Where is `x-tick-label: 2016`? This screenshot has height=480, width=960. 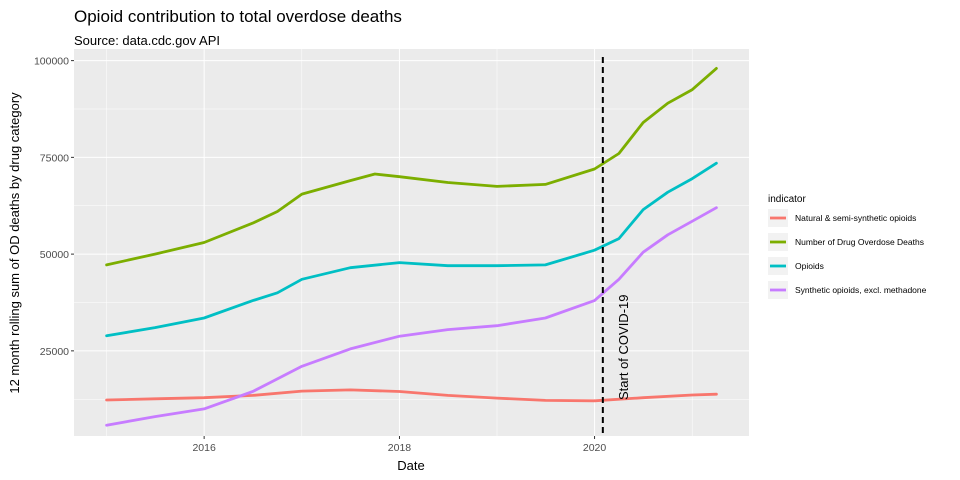
x-tick-label: 2016 is located at coordinates (204, 448).